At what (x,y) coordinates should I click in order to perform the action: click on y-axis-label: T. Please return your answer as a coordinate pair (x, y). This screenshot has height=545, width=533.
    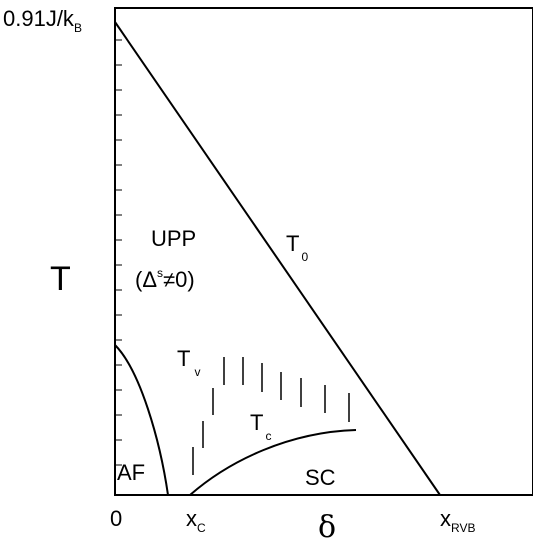
    Looking at the image, I should click on (60, 279).